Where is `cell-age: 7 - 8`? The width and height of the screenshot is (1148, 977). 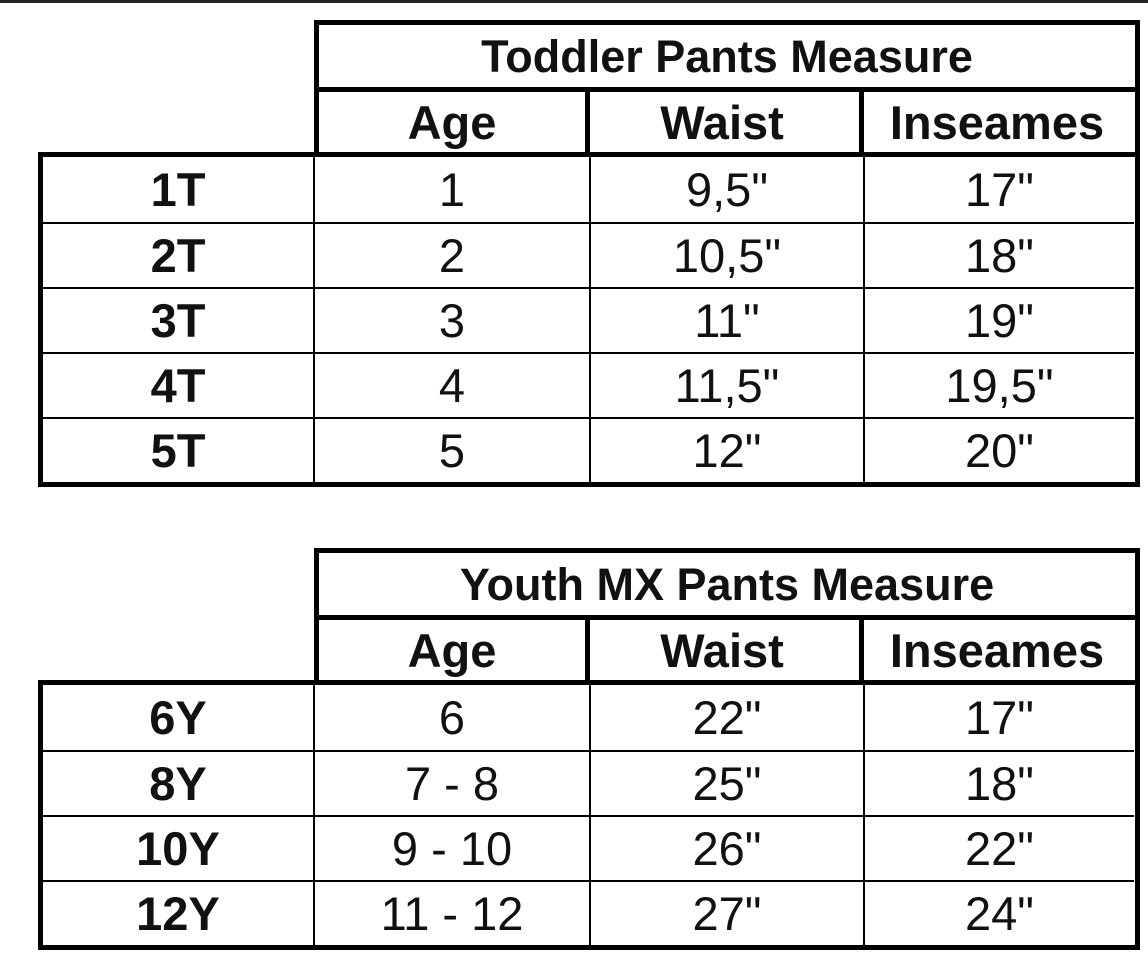 cell-age: 7 - 8 is located at coordinates (452, 782).